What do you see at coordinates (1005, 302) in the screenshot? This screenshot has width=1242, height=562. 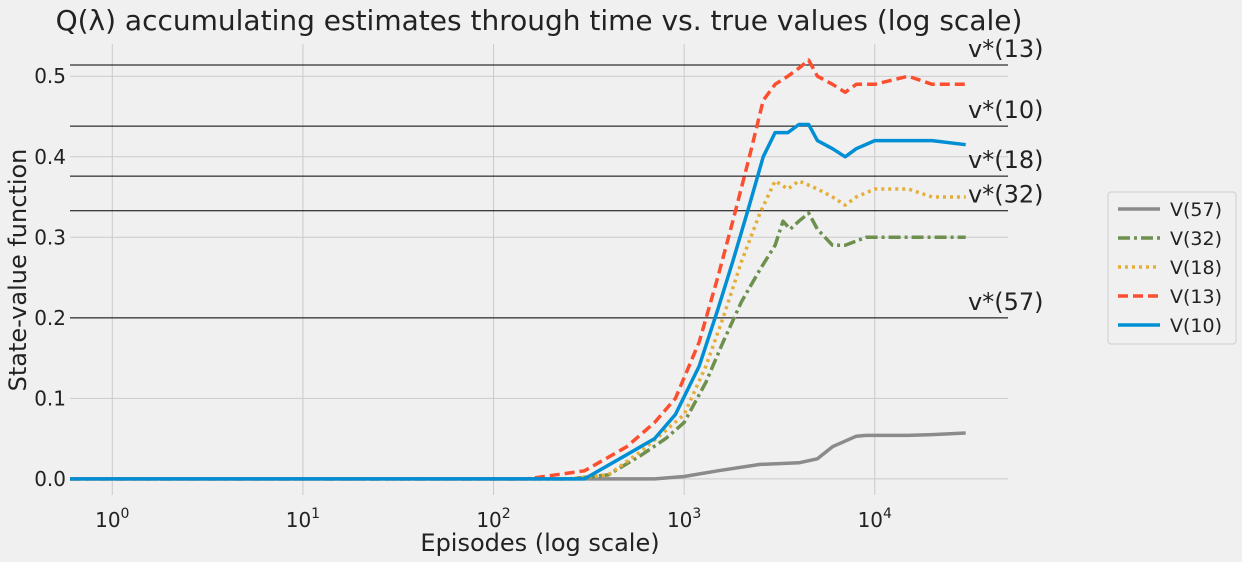 I see `true-value-label: v*(57)` at bounding box center [1005, 302].